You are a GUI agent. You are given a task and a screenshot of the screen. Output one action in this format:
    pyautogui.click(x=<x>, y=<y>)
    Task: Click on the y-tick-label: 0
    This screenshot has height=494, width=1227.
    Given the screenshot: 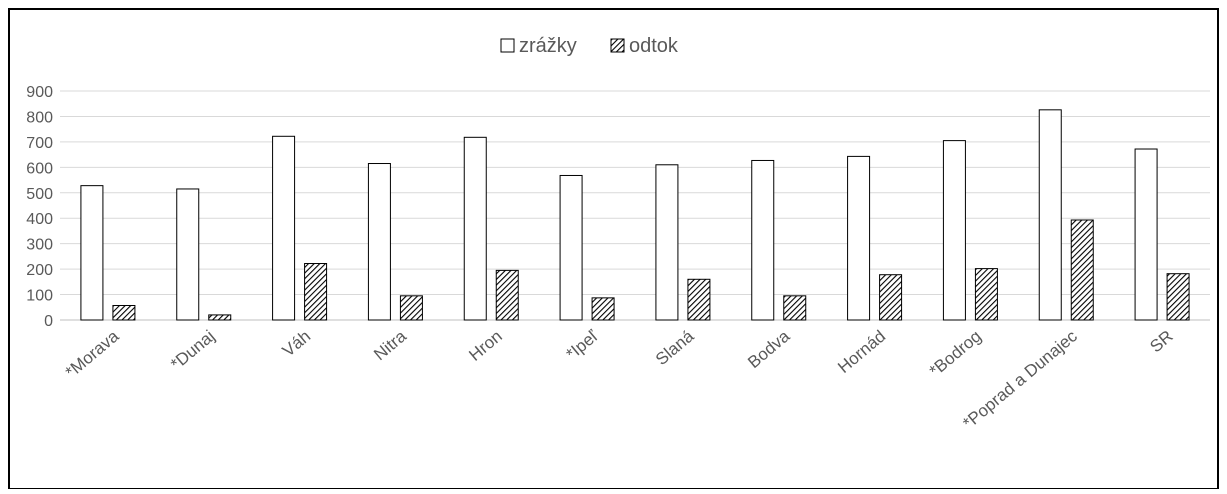 What is the action you would take?
    pyautogui.click(x=48, y=321)
    